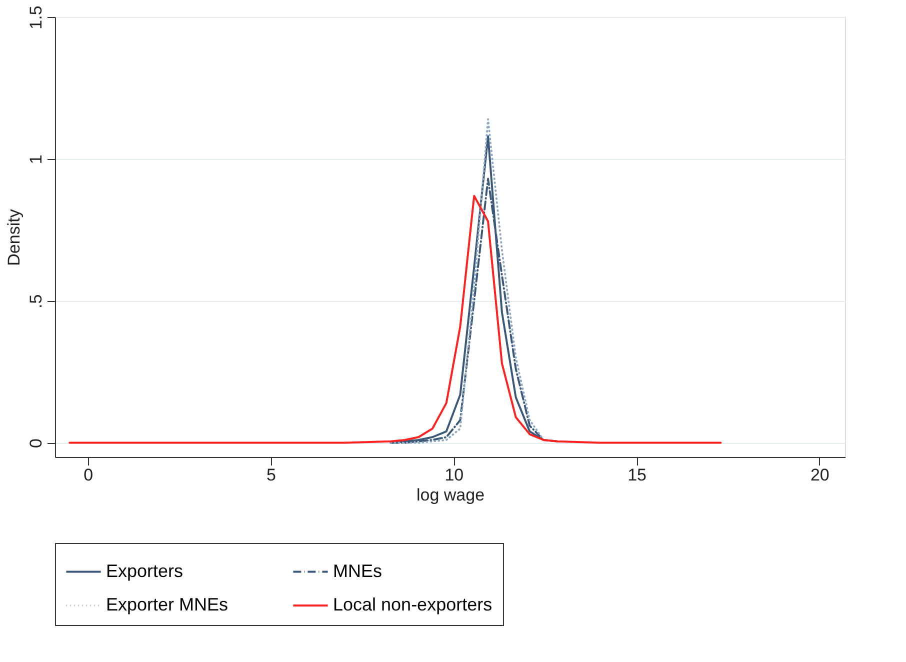 Image resolution: width=906 pixels, height=662 pixels. Describe the element at coordinates (450, 495) in the screenshot. I see `x-axis-title: log wage` at that location.